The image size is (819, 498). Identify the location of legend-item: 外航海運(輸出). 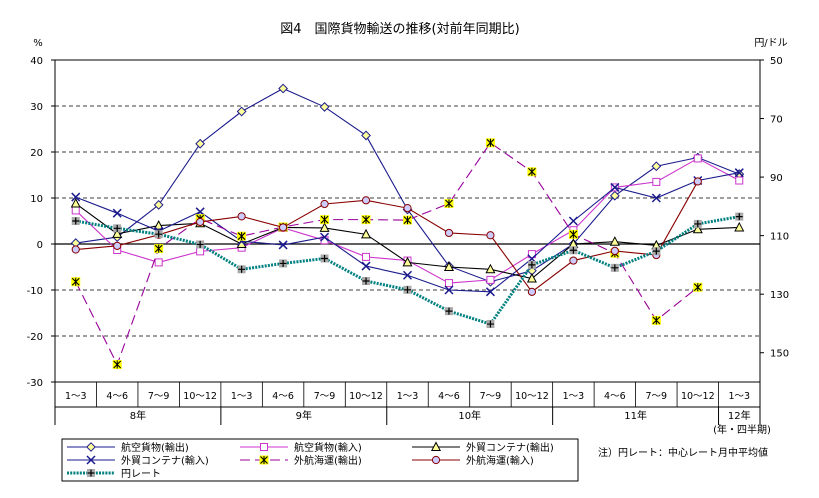
(301, 460).